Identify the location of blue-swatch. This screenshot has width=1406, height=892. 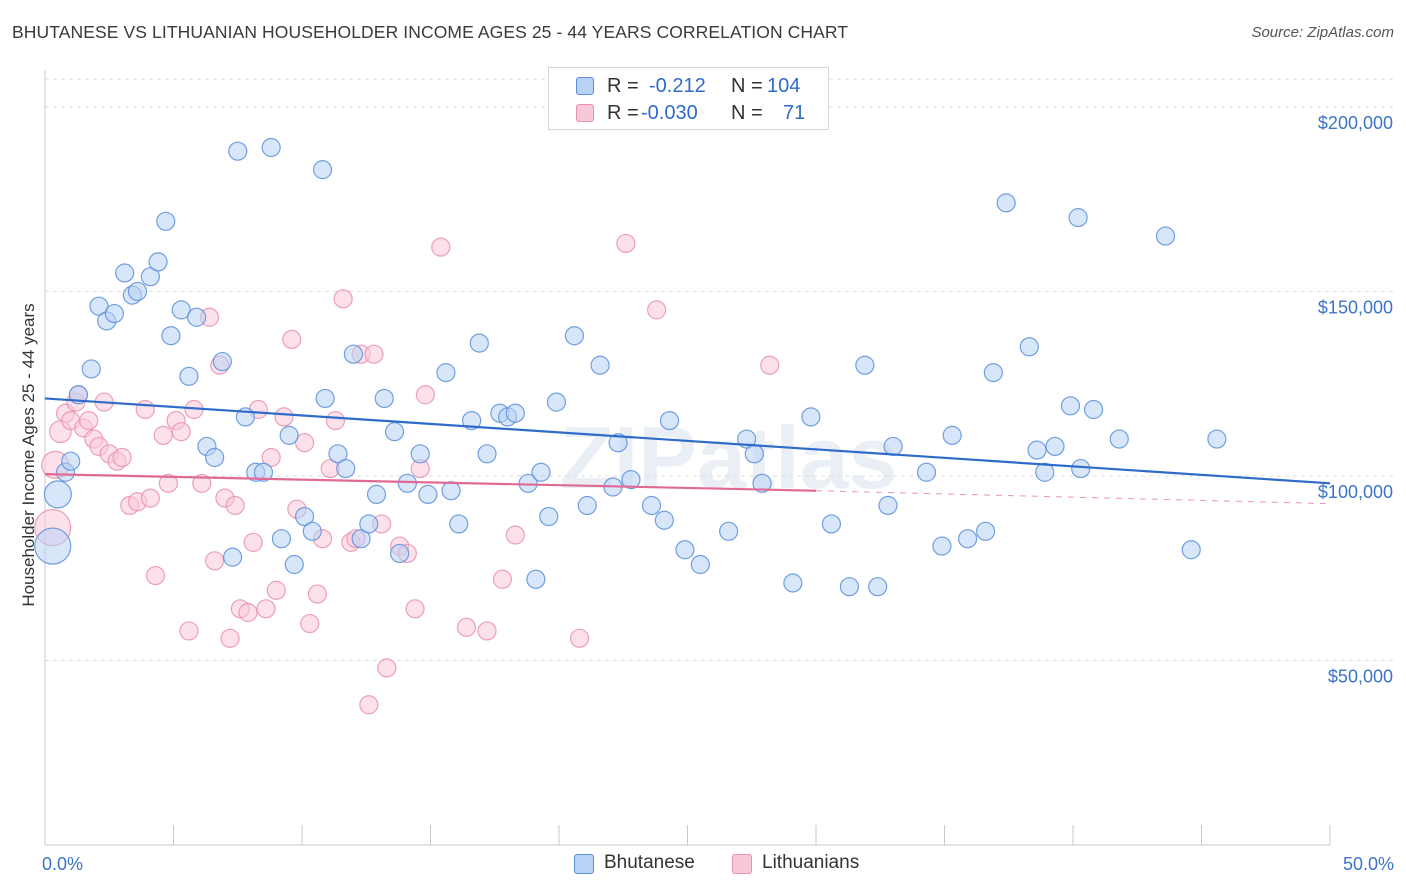
(584, 864).